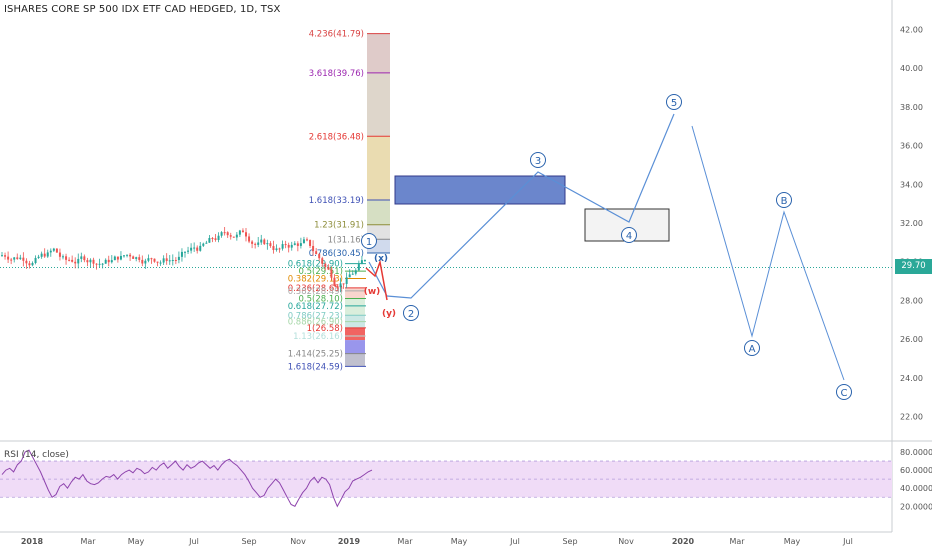  What do you see at coordinates (911, 184) in the screenshot?
I see `price-axis-label: 34.00` at bounding box center [911, 184].